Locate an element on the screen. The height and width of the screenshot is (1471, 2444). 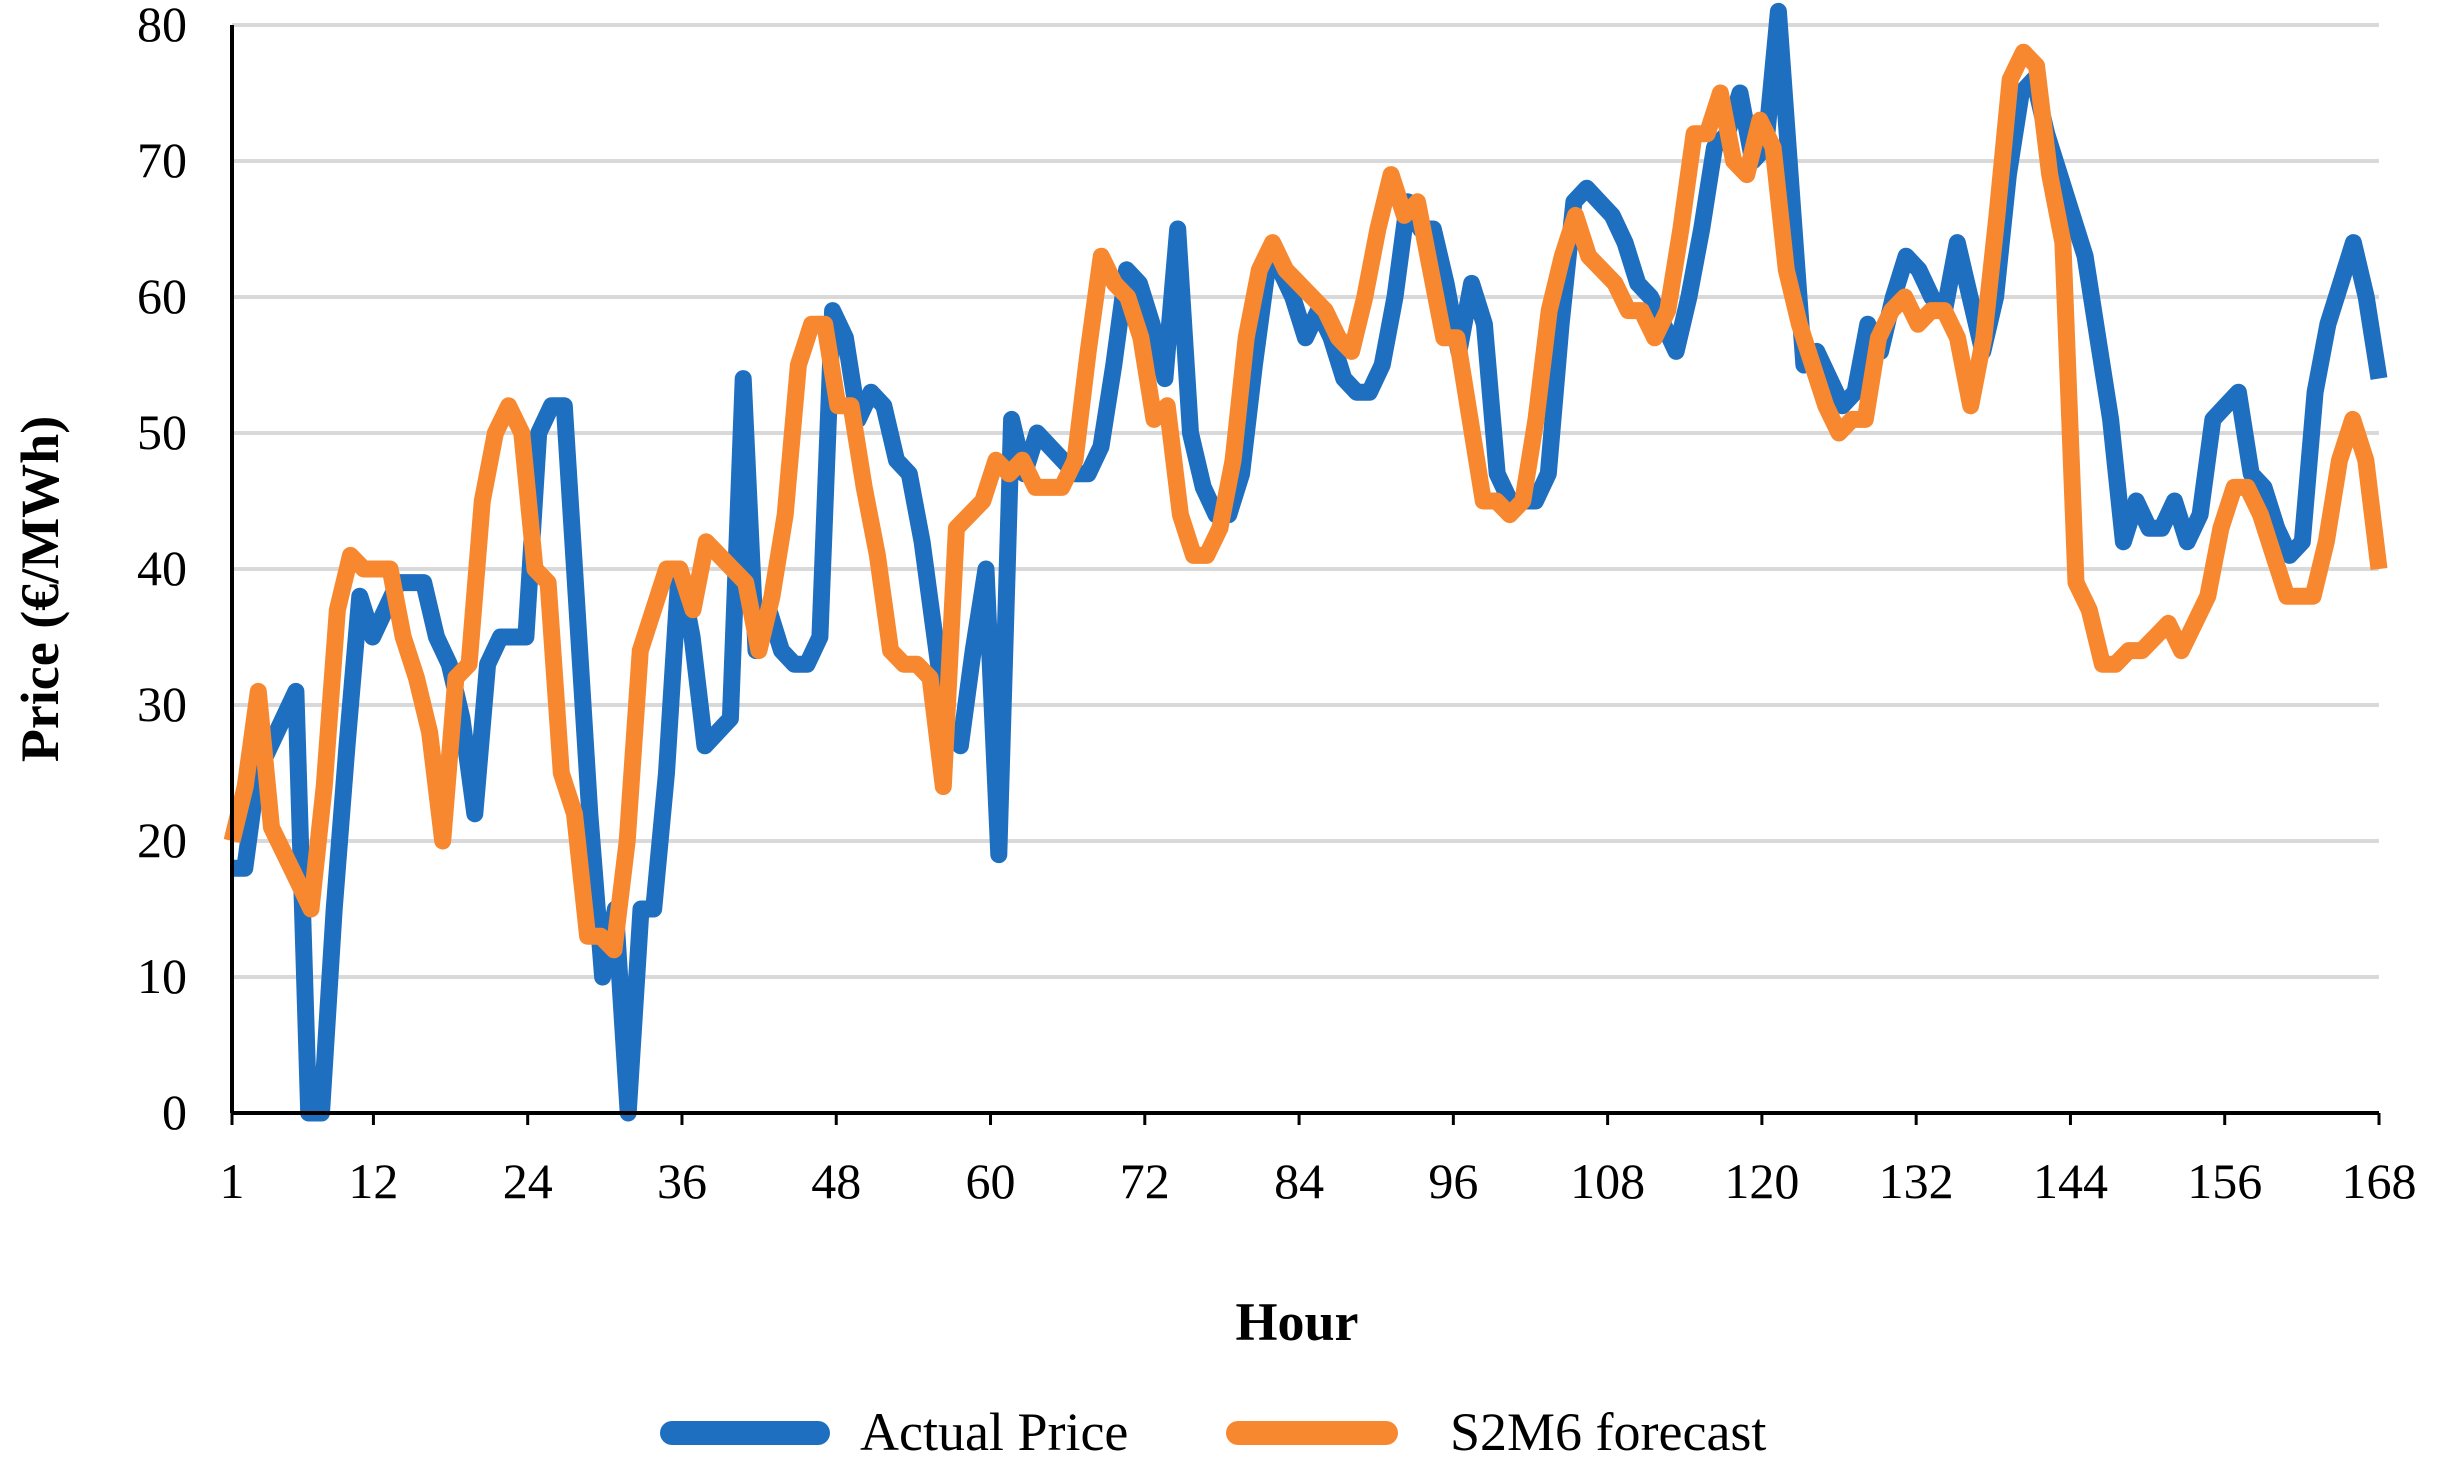
y-tick-label: 30 is located at coordinates (162, 704).